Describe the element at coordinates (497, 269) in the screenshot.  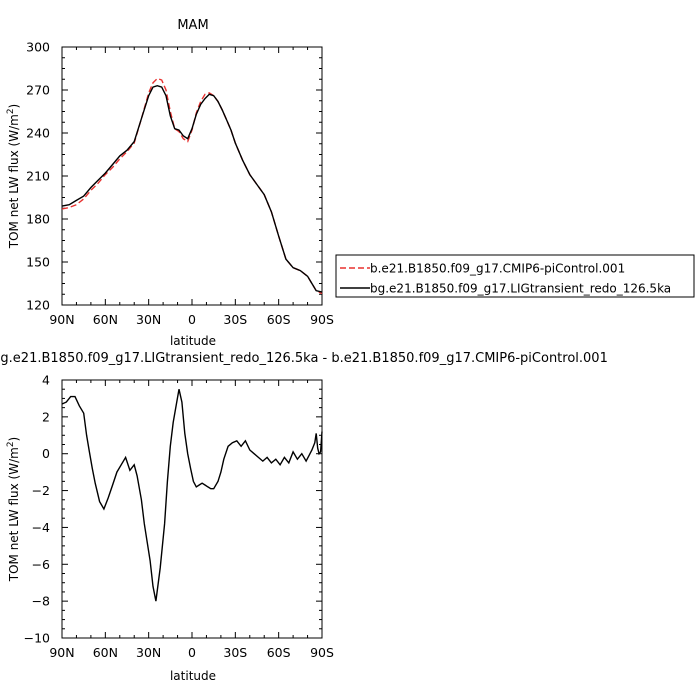
I see `legend-entry: b.e21.B1850.f09_g17.CMIP6-piControl.001` at that location.